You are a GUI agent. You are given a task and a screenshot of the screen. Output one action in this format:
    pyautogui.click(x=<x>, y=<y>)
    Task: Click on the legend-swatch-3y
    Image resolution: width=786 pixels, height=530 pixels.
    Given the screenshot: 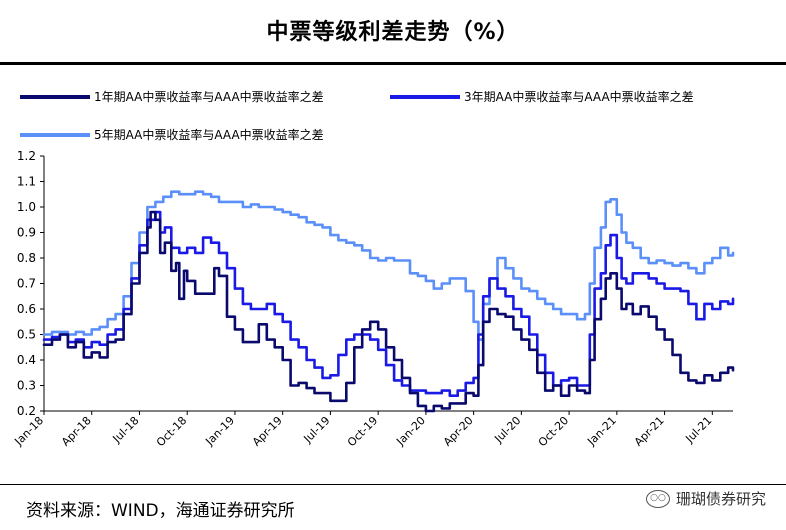 What is the action you would take?
    pyautogui.click(x=425, y=96)
    